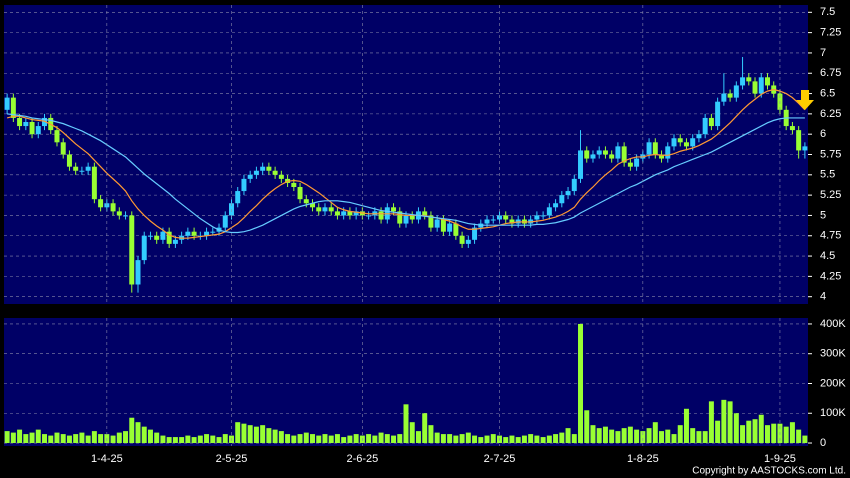  What do you see at coordinates (827, 12) in the screenshot?
I see `y-tick-label: 7.5` at bounding box center [827, 12].